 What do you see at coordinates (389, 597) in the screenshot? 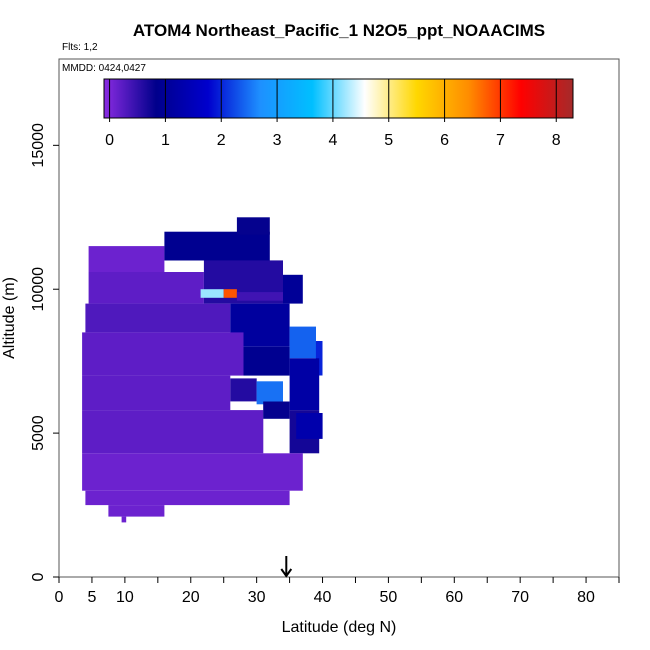
I see `x-tick-label: 50` at bounding box center [389, 597].